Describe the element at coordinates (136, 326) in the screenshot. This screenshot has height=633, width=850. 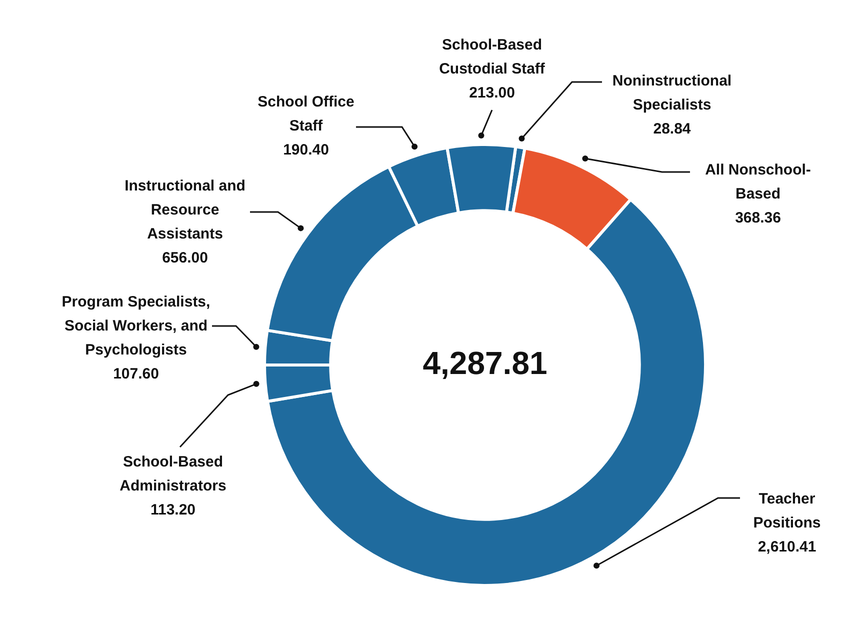
I see `slice-label: Program Specialists, Social Workers, and Psychologists` at that location.